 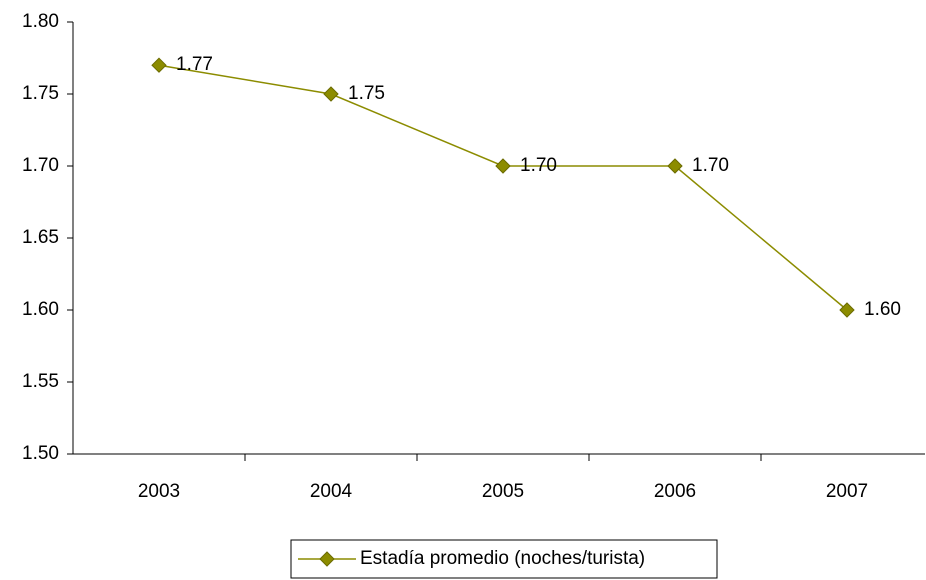 I want to click on y-tick-label: 1.60, so click(x=40, y=309).